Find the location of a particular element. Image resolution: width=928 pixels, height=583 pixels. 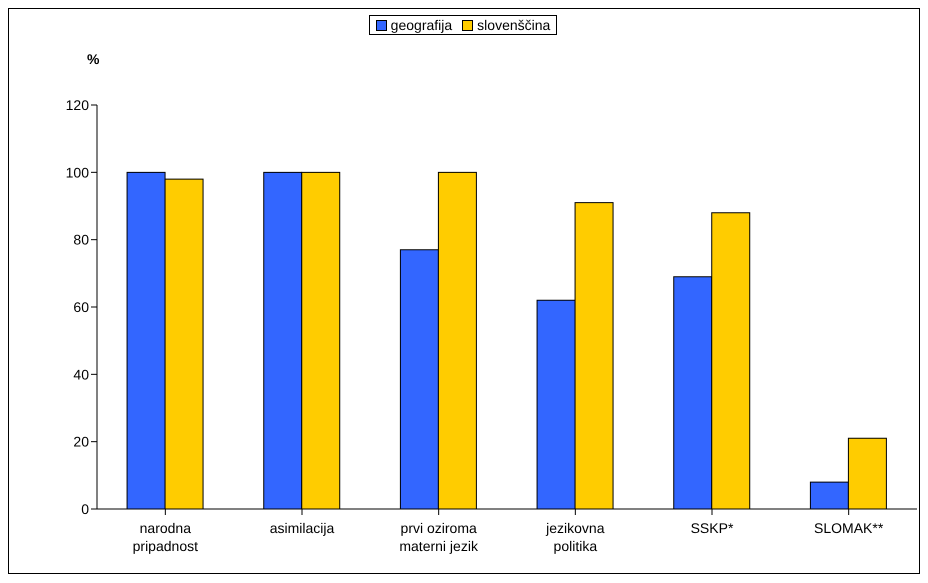

y-tick-label: 40 is located at coordinates (81, 374).